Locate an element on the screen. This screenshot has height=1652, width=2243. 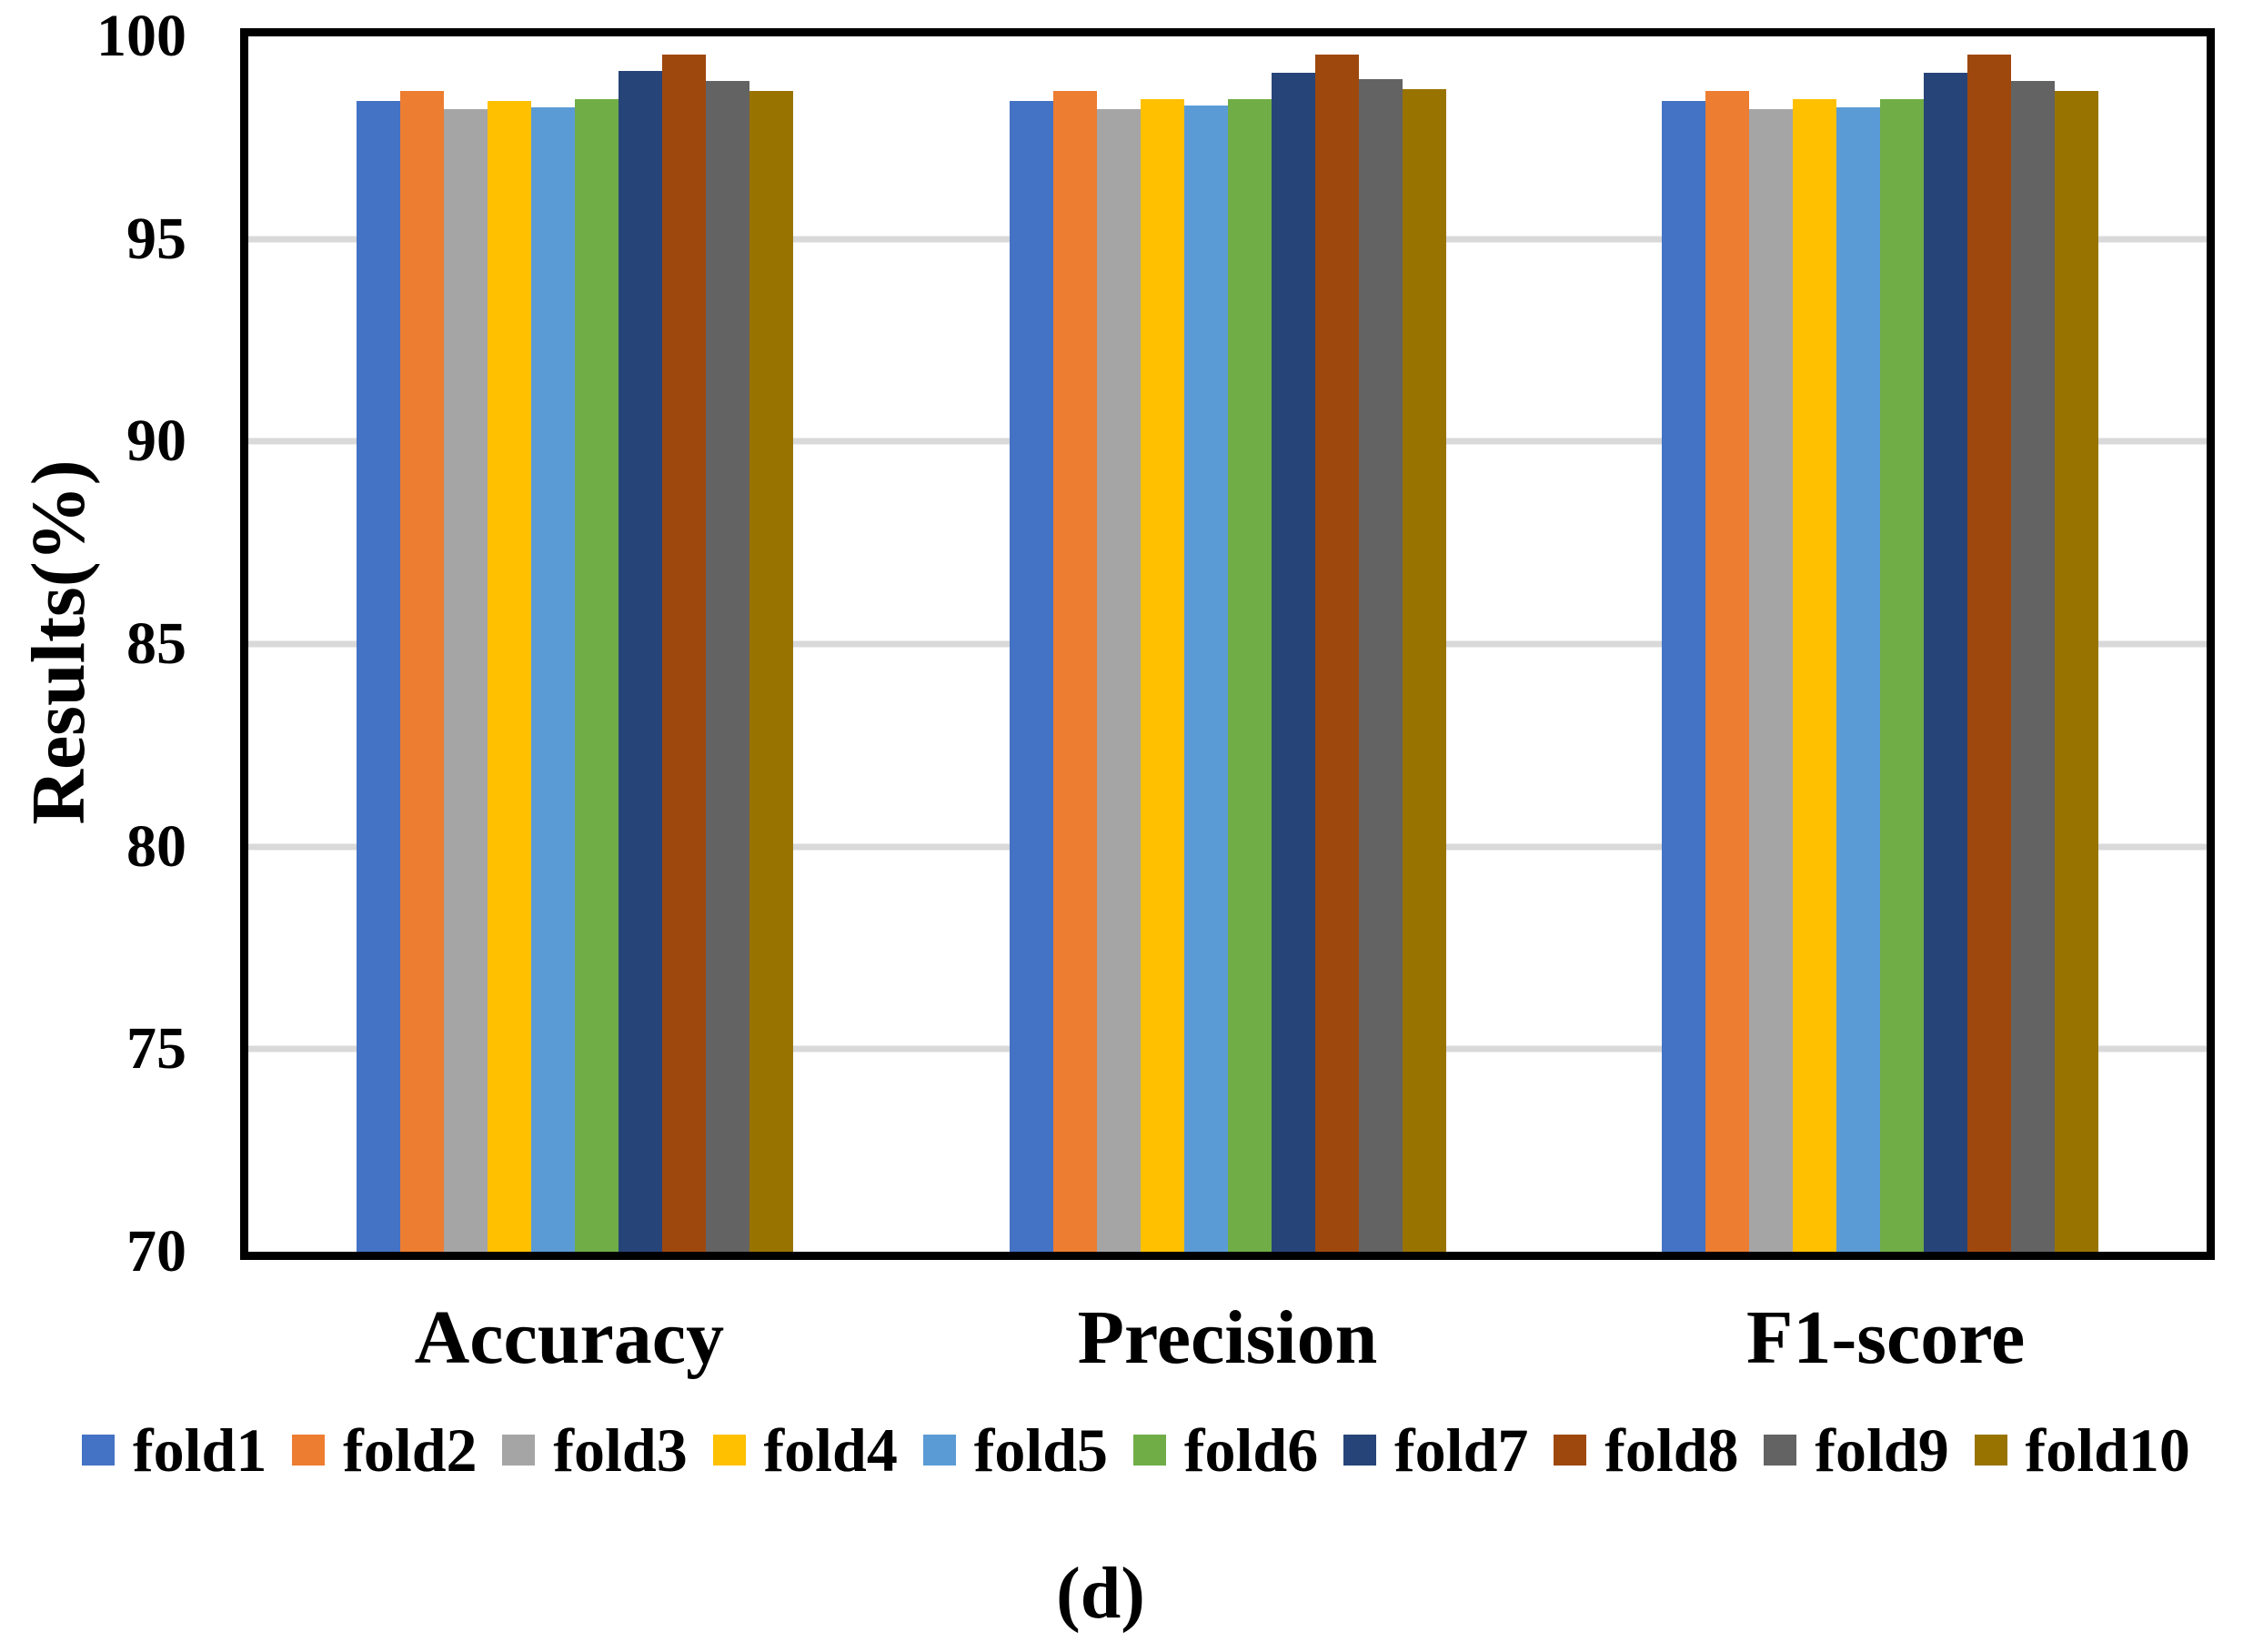
bar-fold5-accuracy is located at coordinates (552, 679).